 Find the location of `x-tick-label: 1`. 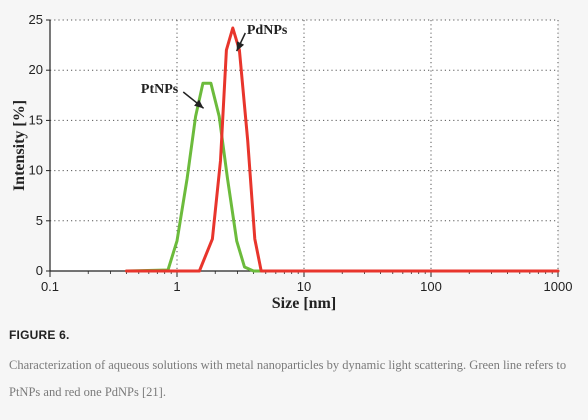

x-tick-label: 1 is located at coordinates (176, 286).